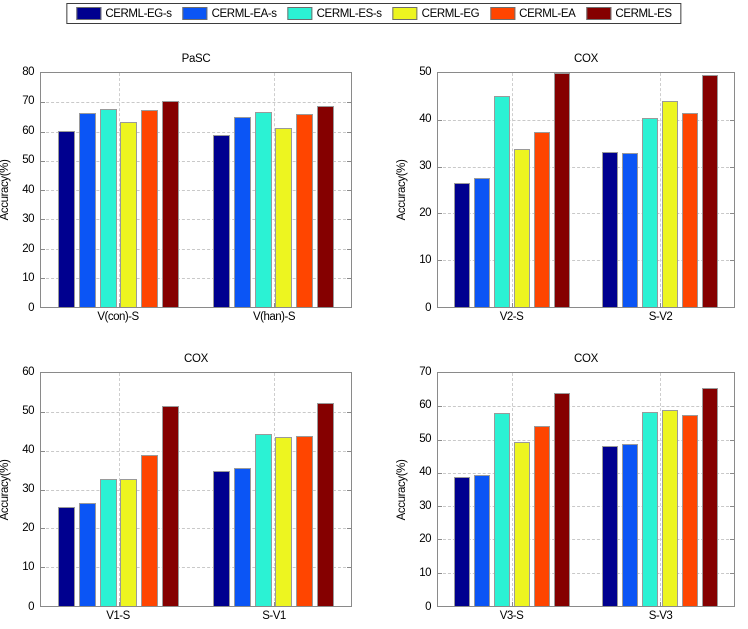  I want to click on chart-title: PaSC, so click(196, 59).